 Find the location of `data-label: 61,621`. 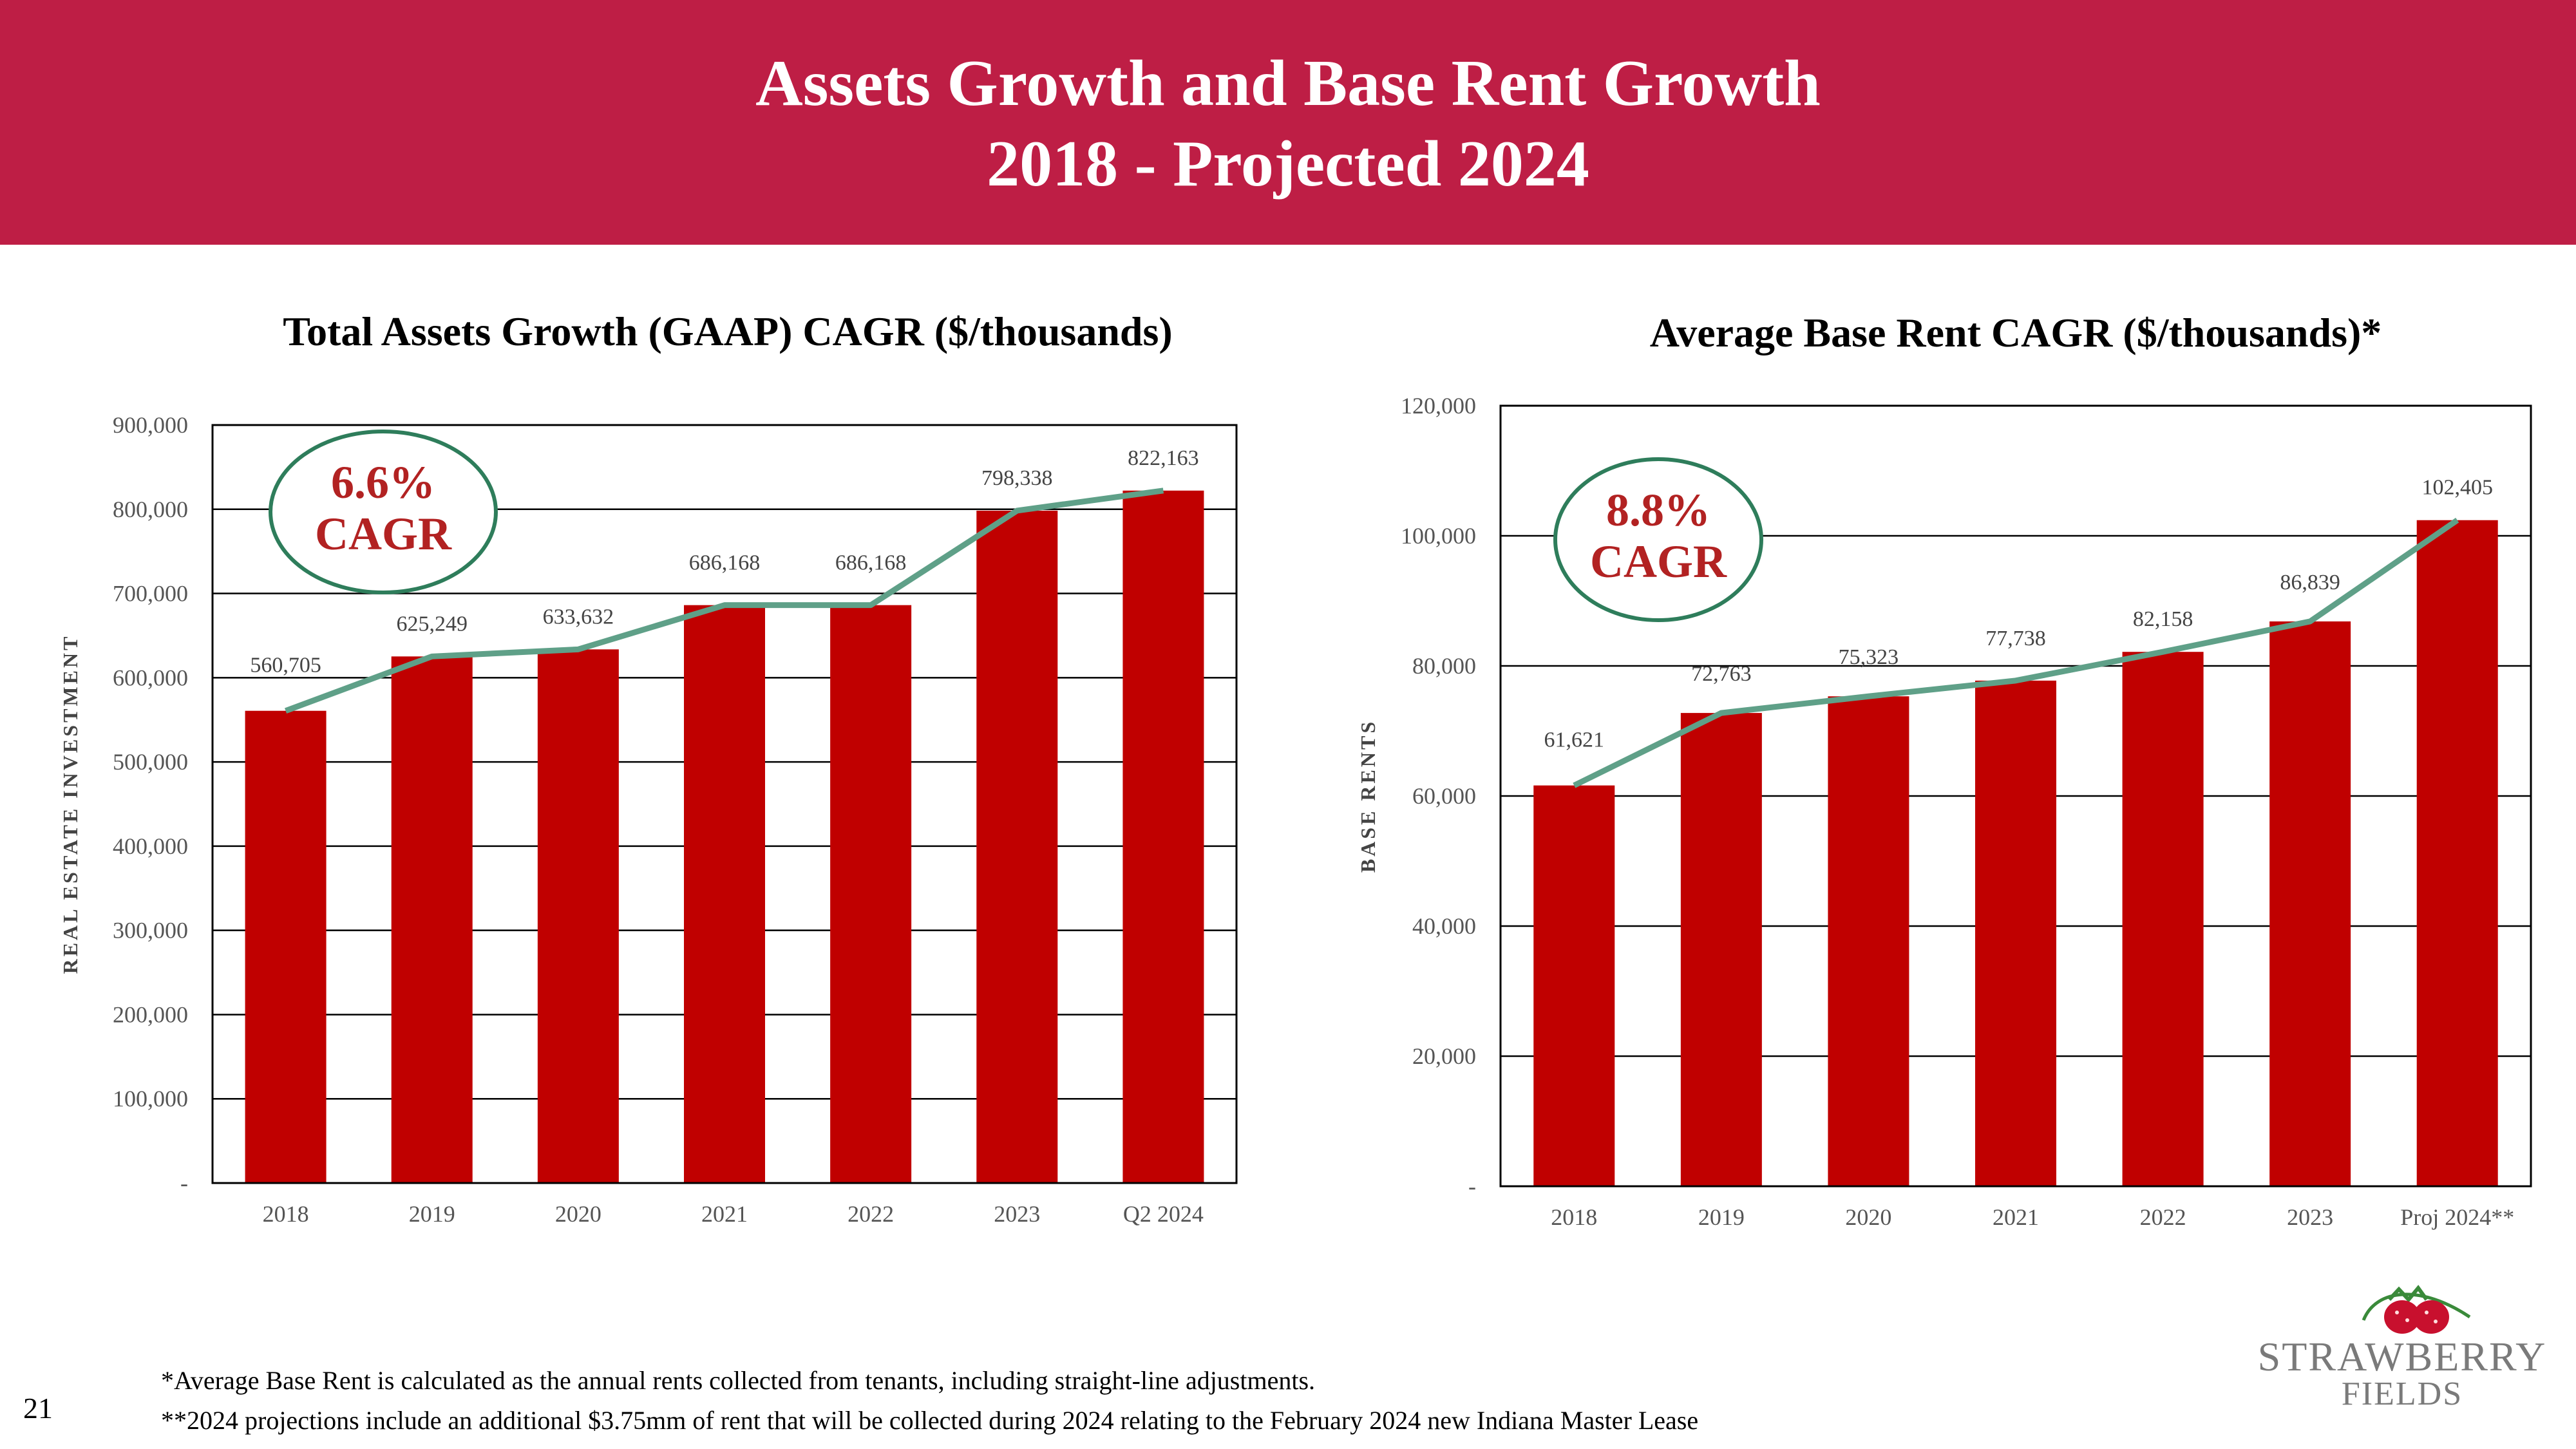

data-label: 61,621 is located at coordinates (1574, 740).